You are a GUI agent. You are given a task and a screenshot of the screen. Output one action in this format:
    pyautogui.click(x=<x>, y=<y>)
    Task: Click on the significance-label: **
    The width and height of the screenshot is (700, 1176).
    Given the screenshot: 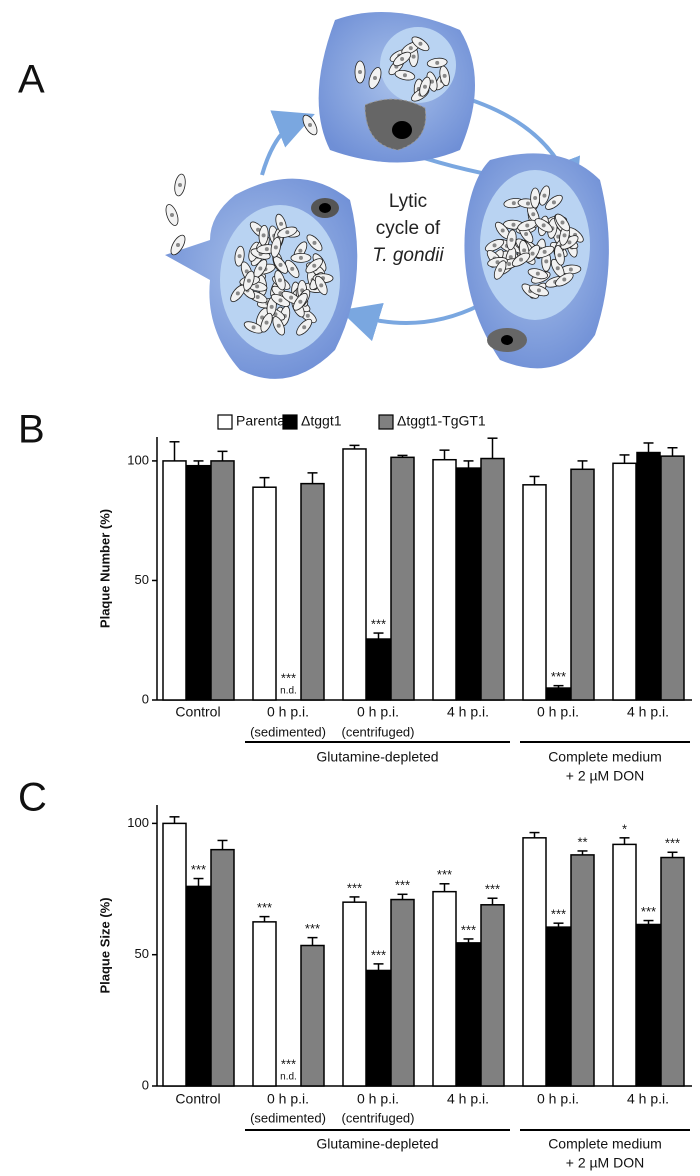 What is the action you would take?
    pyautogui.click(x=582, y=841)
    